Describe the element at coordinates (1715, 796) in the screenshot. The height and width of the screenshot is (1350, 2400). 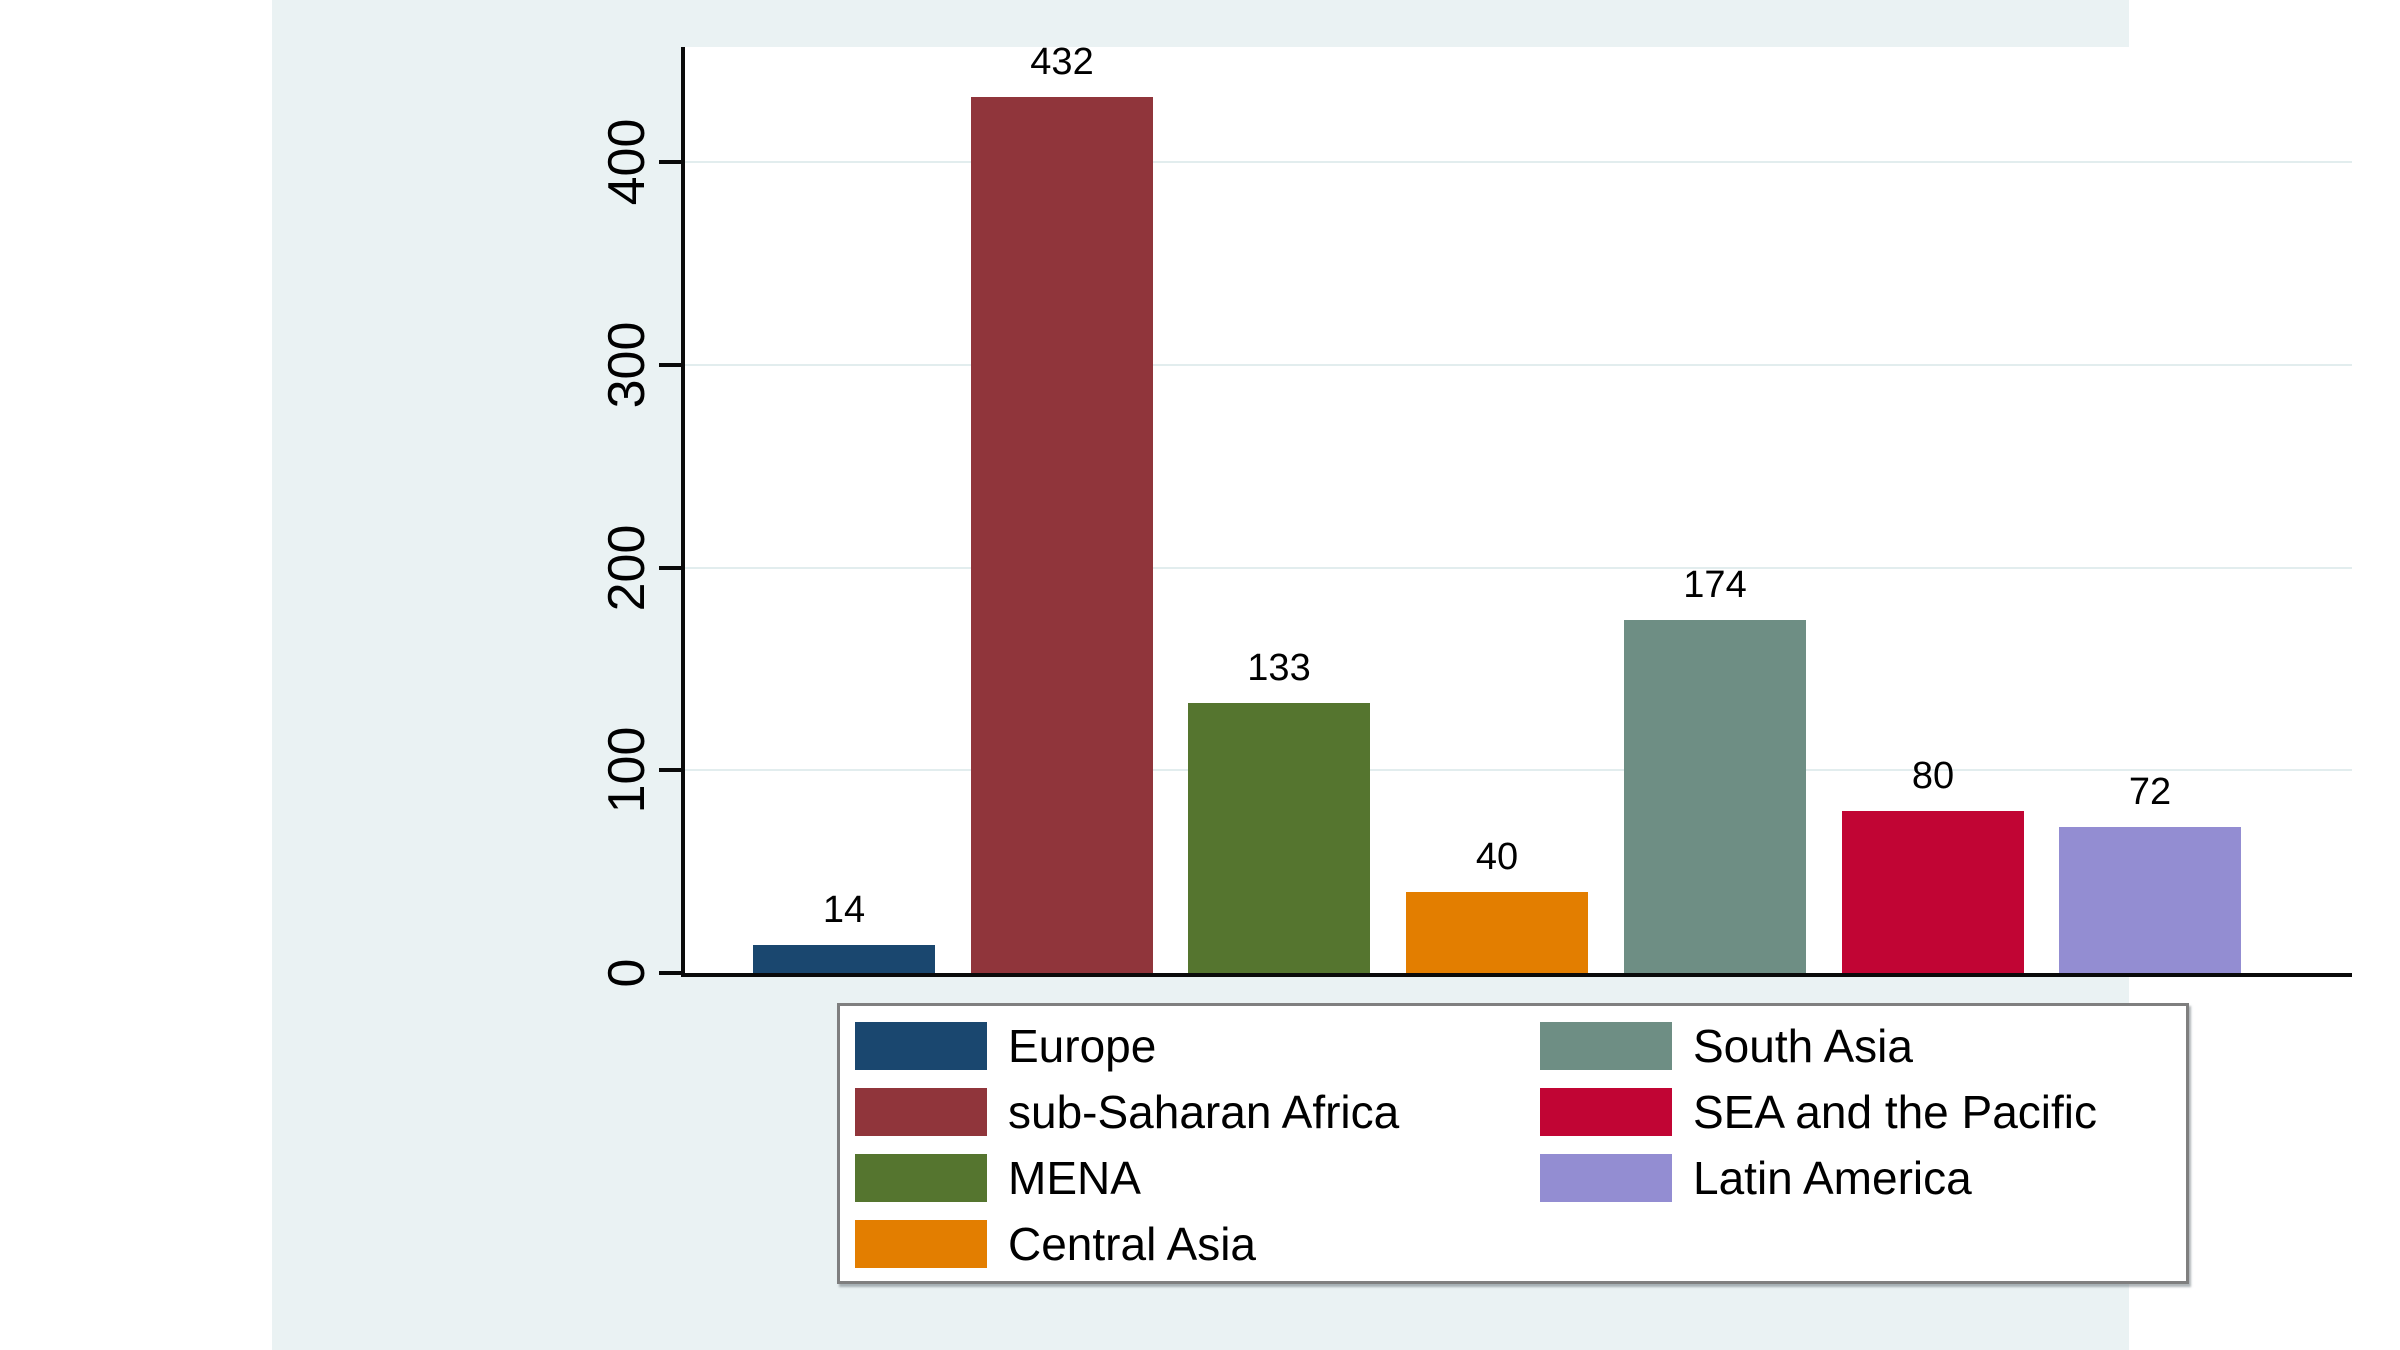
I see `bar-south-asia` at that location.